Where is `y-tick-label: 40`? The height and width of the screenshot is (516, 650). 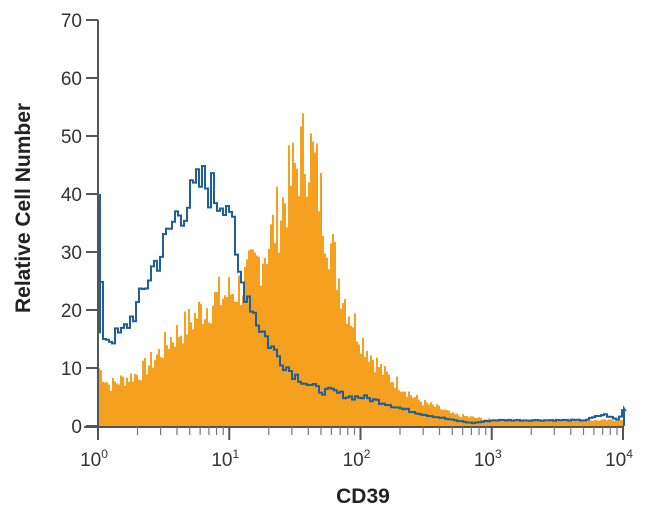
y-tick-label: 40 is located at coordinates (71, 195).